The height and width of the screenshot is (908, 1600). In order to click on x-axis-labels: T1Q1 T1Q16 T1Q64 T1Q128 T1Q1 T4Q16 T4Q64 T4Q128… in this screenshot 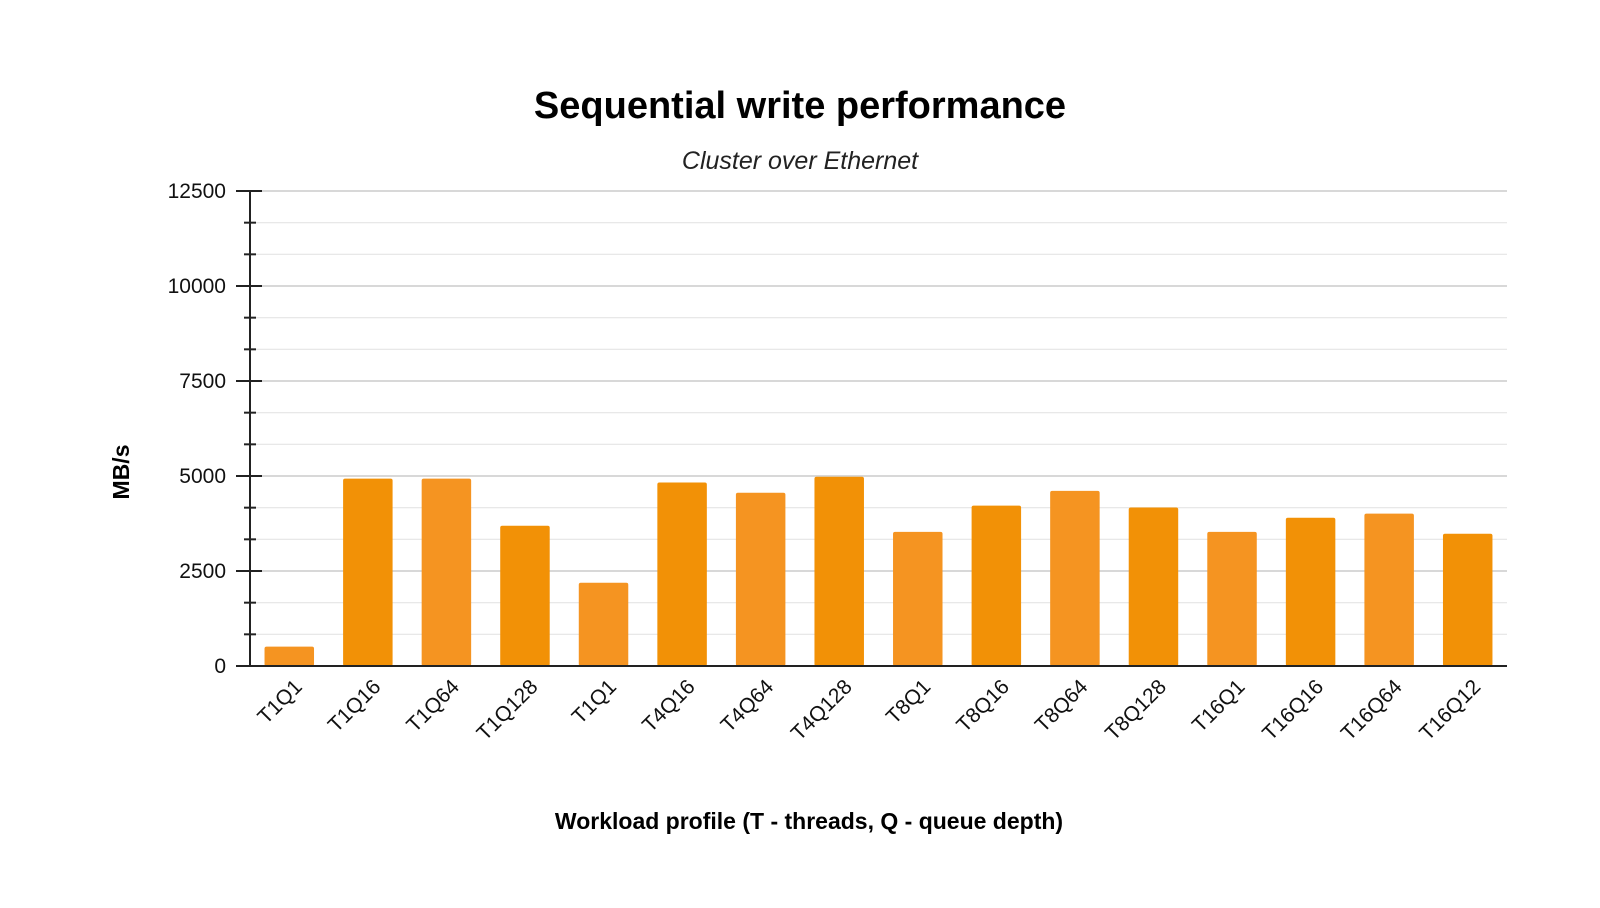, I will do `click(869, 710)`.